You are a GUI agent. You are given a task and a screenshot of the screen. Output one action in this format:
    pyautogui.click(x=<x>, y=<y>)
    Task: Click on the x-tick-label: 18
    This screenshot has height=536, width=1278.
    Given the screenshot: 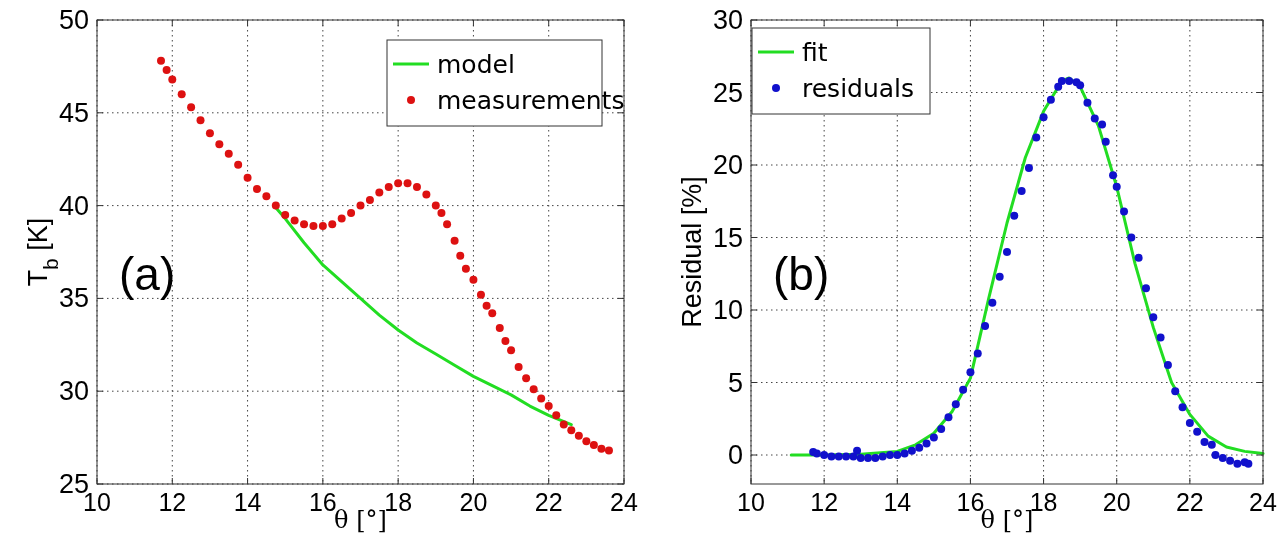 What is the action you would take?
    pyautogui.click(x=398, y=502)
    